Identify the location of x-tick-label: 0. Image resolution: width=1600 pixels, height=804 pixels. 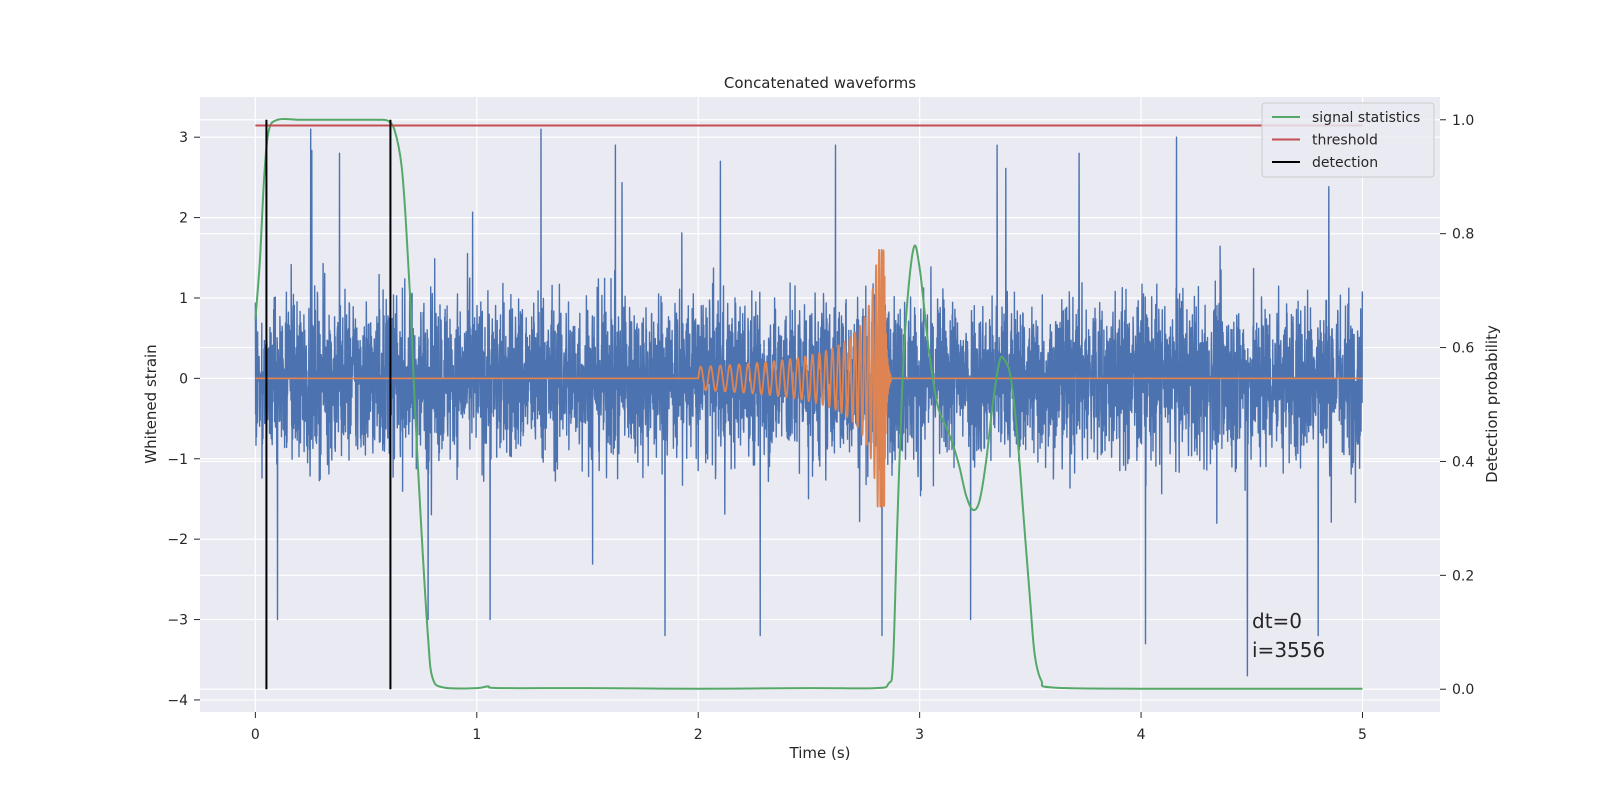
(255, 735).